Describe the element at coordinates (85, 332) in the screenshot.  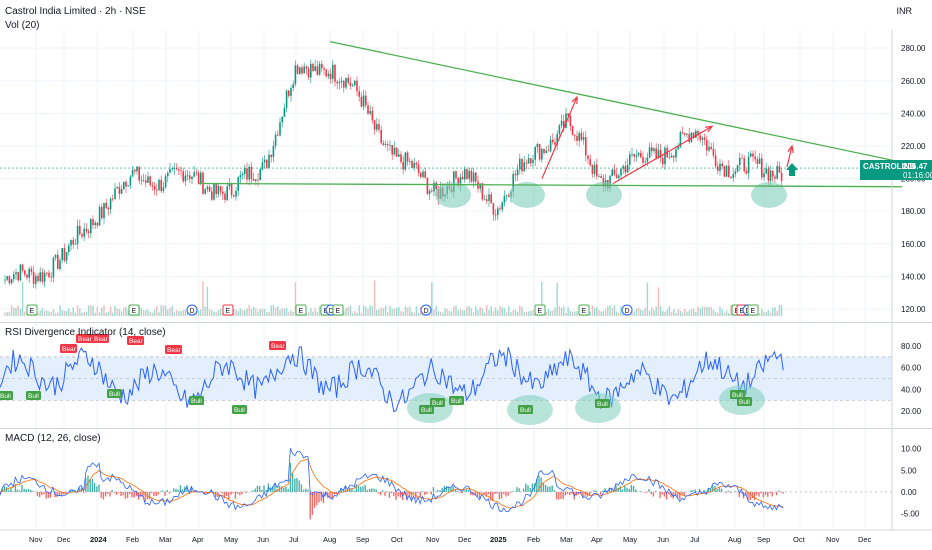
I see `rsi-indicator-label: RSI Divergence Indicator (14, close)` at that location.